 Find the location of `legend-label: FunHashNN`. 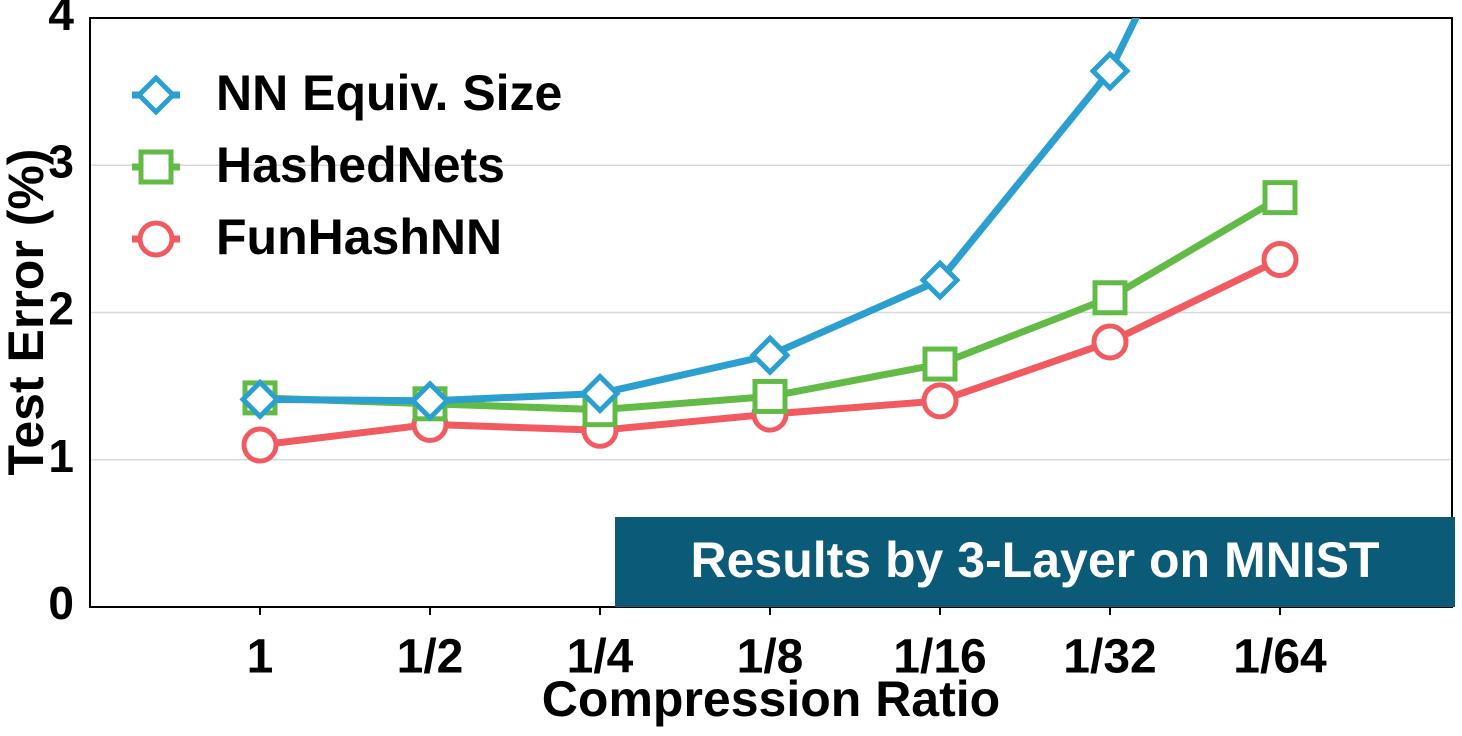

legend-label: FunHashNN is located at coordinates (359, 237).